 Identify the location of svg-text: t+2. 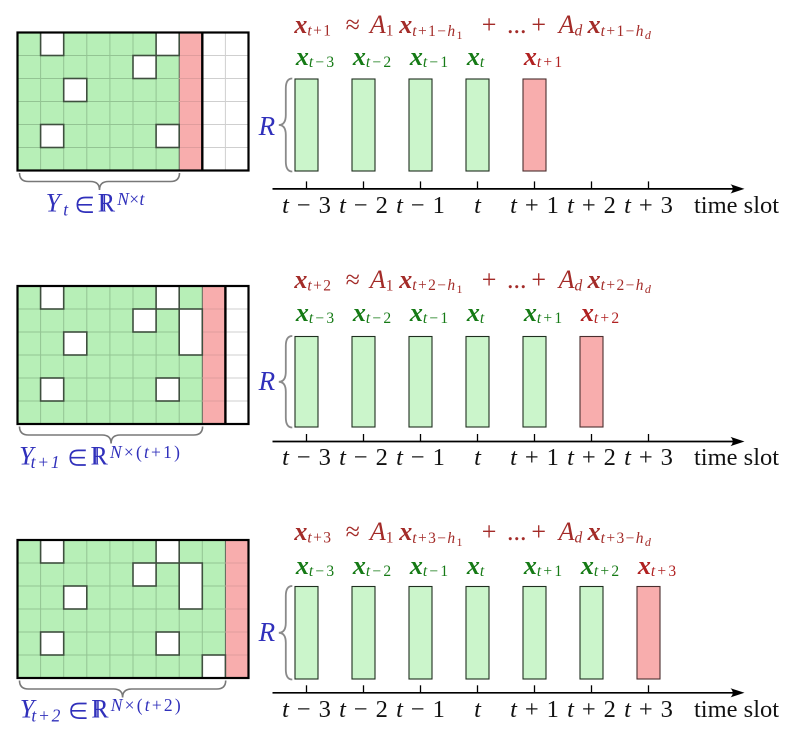
(46, 715).